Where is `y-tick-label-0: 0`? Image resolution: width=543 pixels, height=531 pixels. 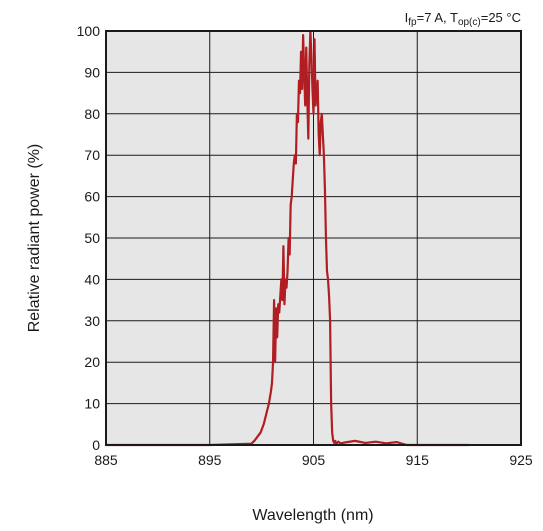 y-tick-label-0: 0 is located at coordinates (96, 445).